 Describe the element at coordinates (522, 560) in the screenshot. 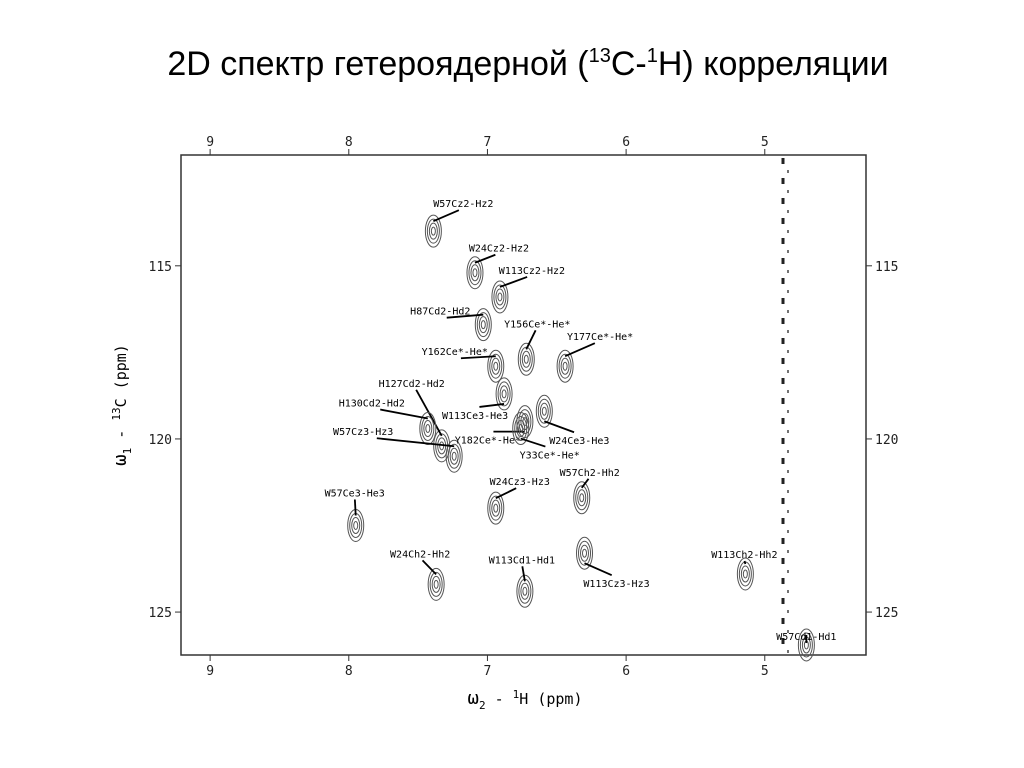

I see `peak-label: W113Cd1-Hd1` at that location.